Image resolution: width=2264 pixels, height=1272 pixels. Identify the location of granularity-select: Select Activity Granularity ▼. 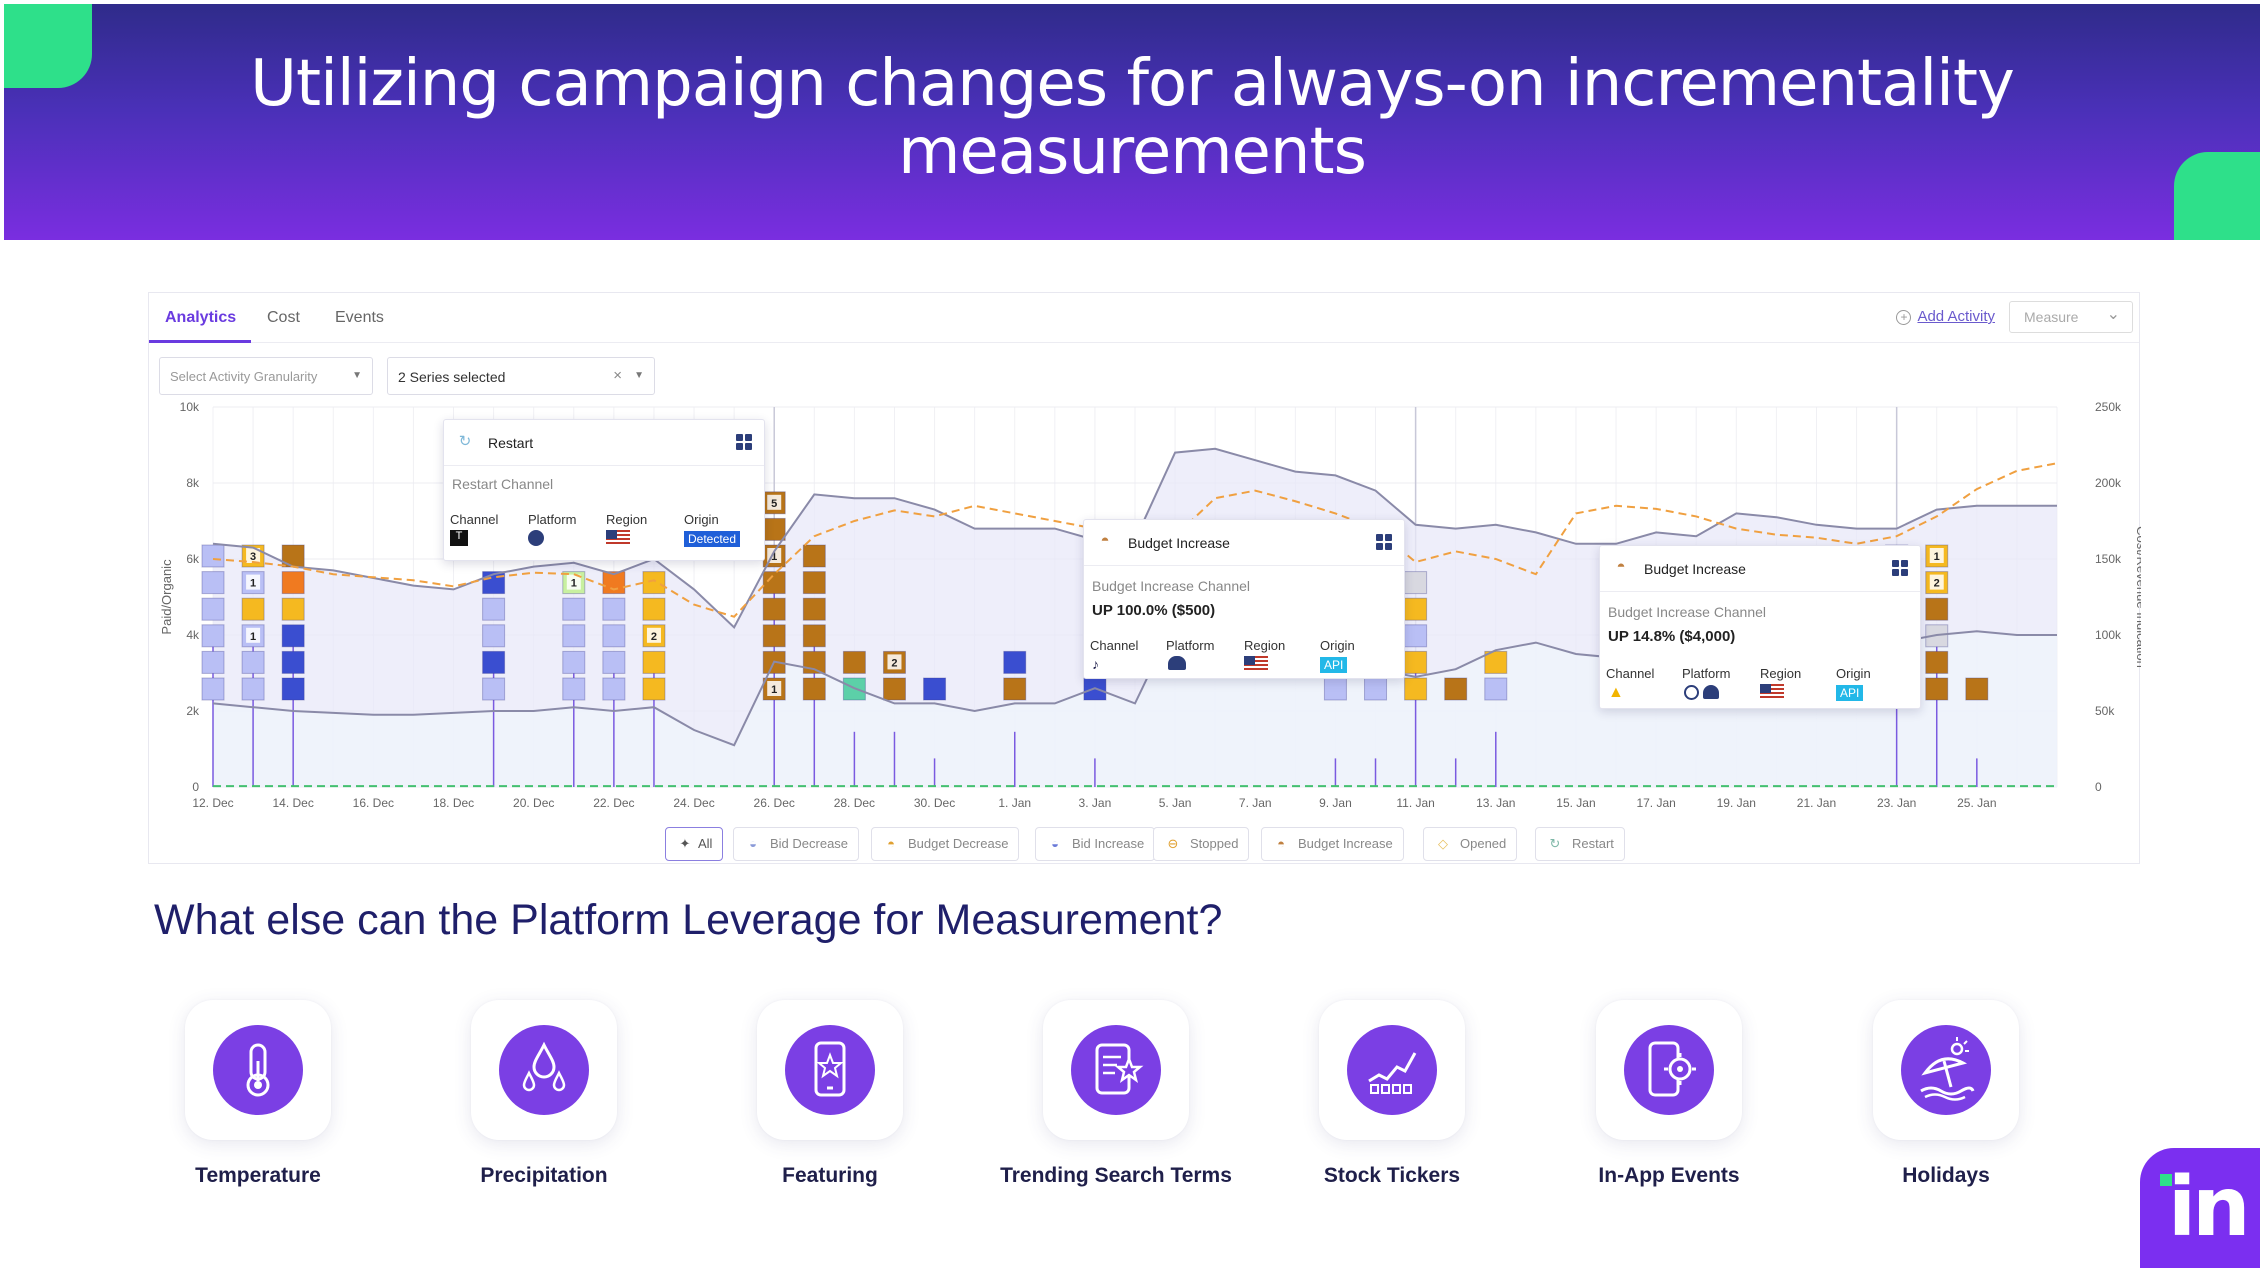
(266, 376).